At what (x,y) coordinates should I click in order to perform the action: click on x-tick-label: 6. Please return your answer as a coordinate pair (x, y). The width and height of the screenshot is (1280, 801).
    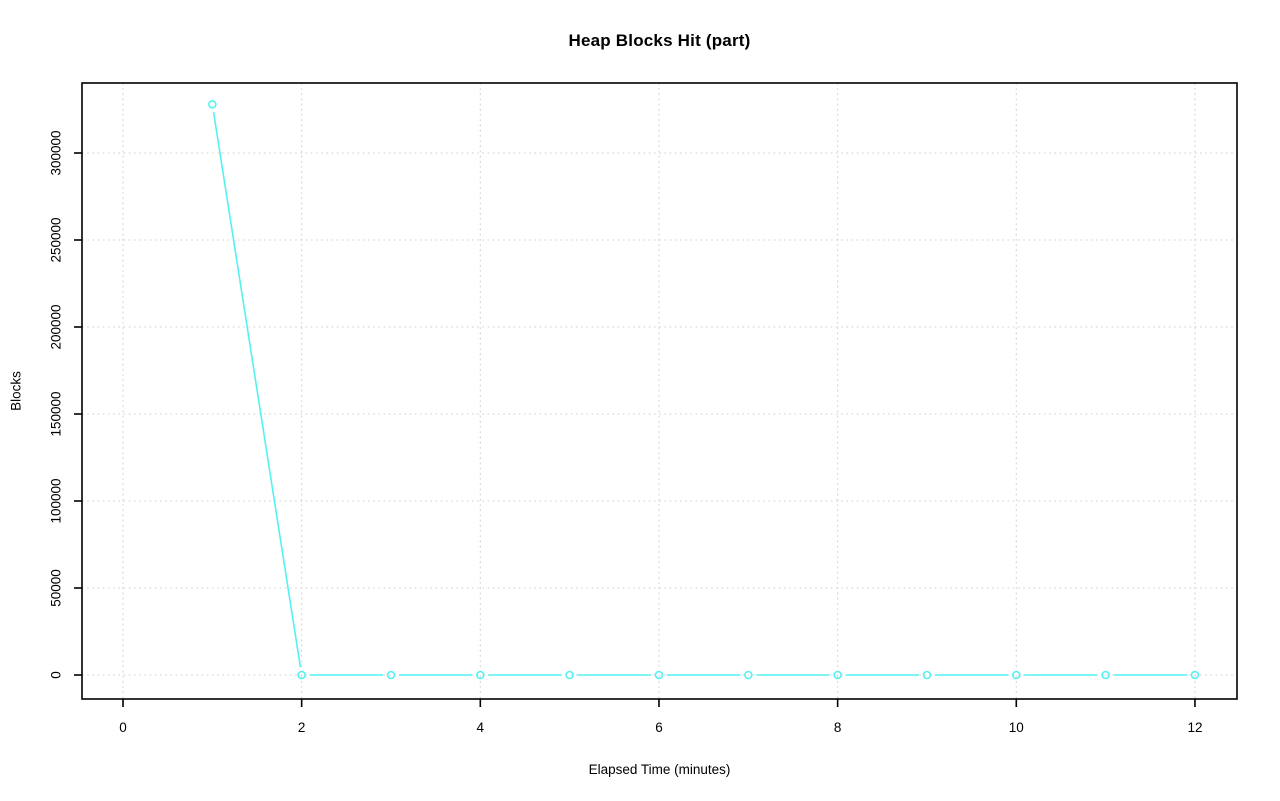
    Looking at the image, I should click on (659, 727).